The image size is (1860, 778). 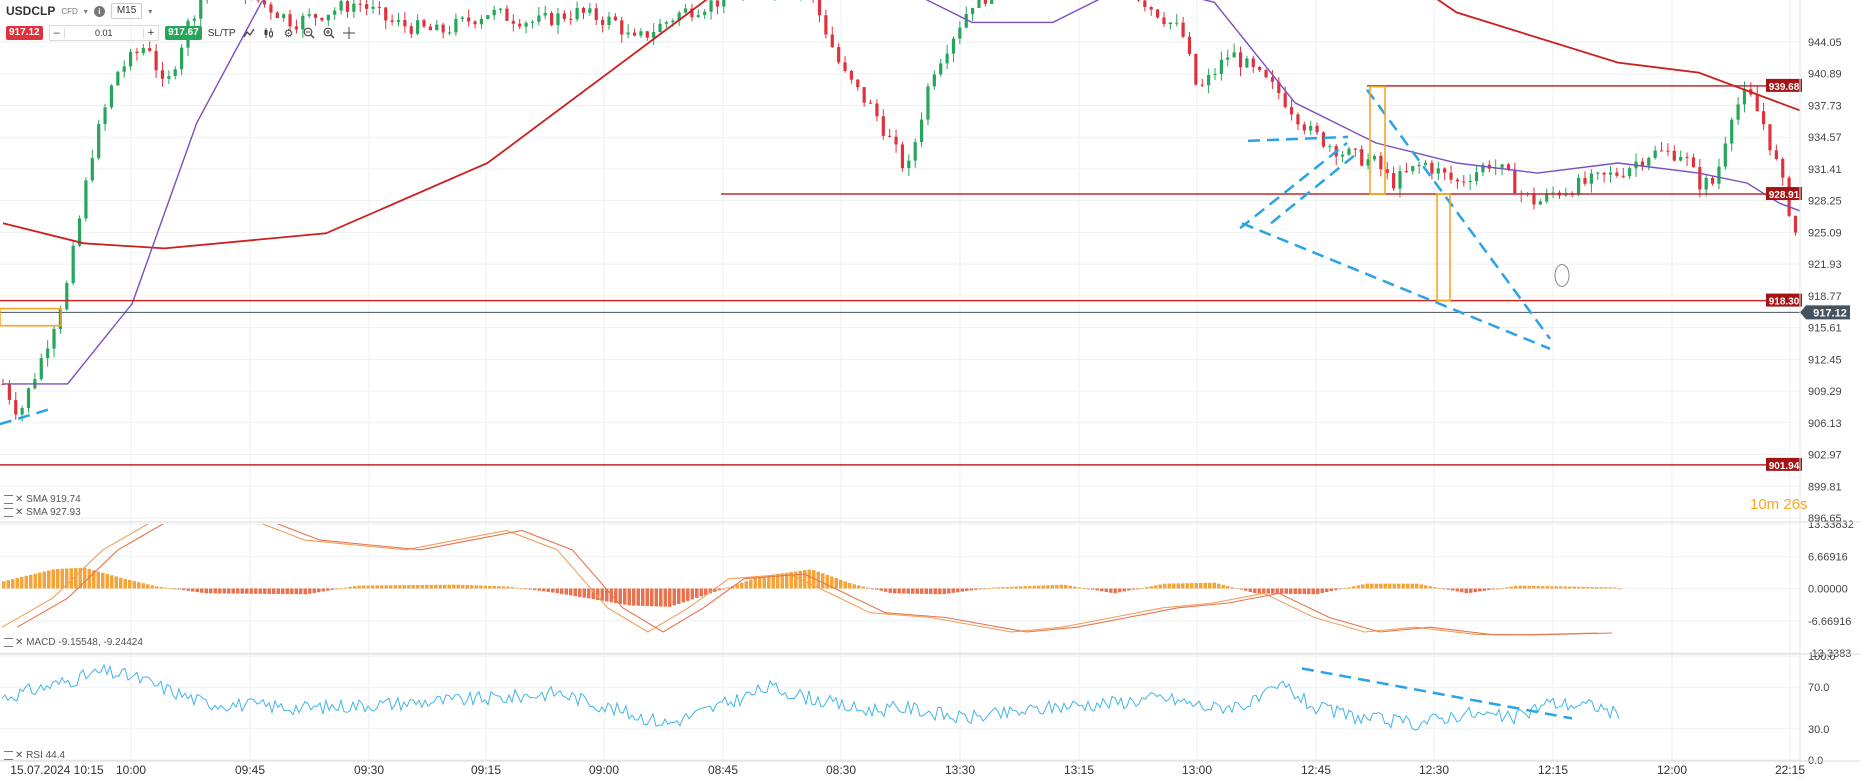 What do you see at coordinates (34, 755) in the screenshot?
I see `rsi-label: ✕ RSI 44.4` at bounding box center [34, 755].